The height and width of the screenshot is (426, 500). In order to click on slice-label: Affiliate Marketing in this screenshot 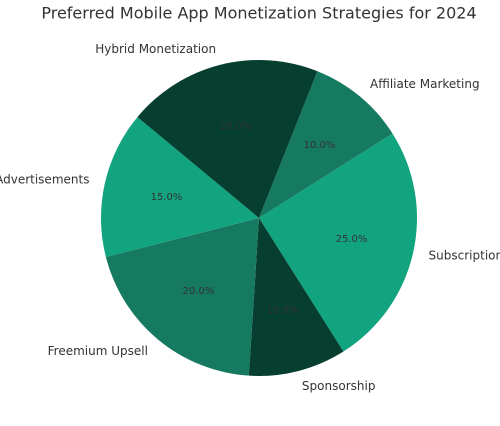, I will do `click(425, 84)`.